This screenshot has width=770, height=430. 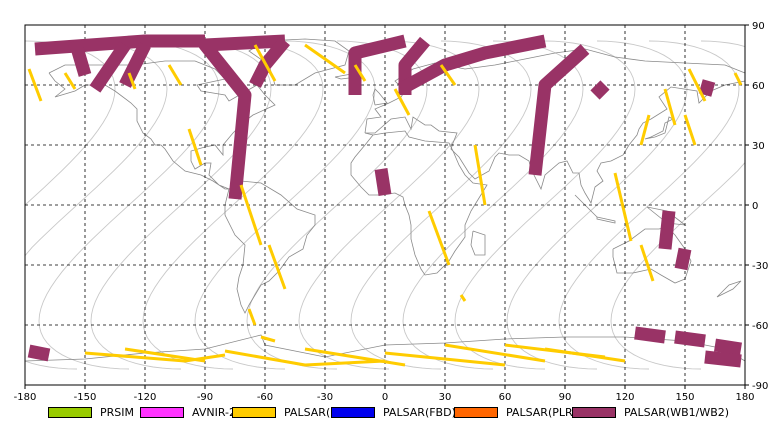 What do you see at coordinates (677, 412) in the screenshot?
I see `legend-label: PALSAR(WB1/WB2)` at bounding box center [677, 412].